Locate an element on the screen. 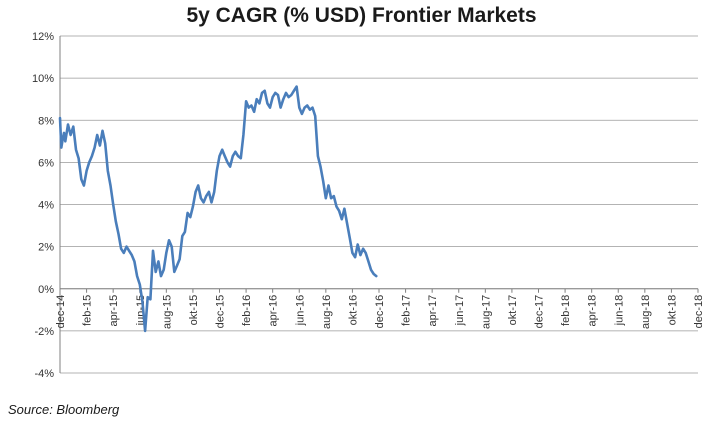 Image resolution: width=723 pixels, height=429 pixels. x-tick-label: apr-15 is located at coordinates (114, 311).